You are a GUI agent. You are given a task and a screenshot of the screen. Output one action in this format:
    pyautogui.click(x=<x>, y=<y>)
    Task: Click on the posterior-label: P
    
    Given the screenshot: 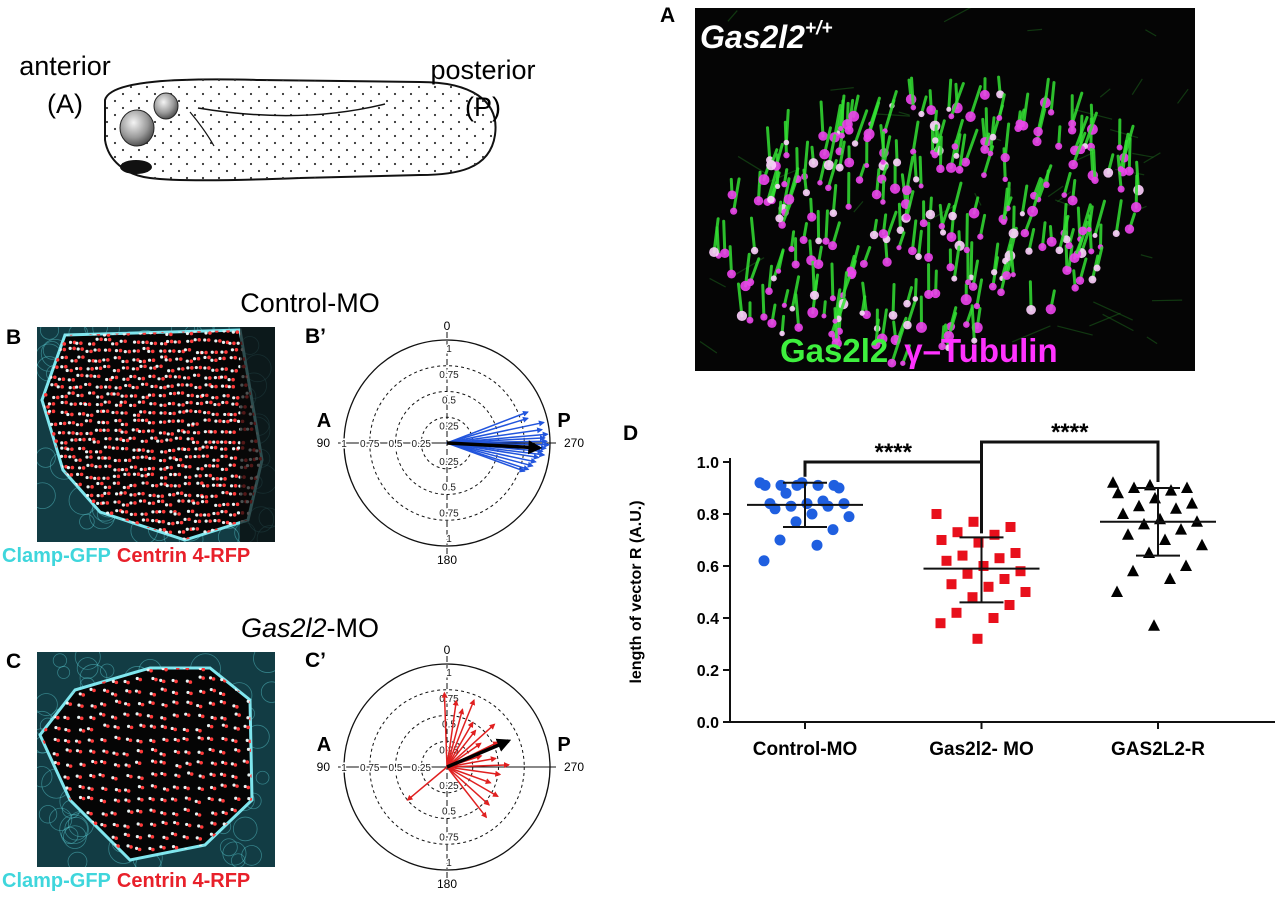 What is the action you would take?
    pyautogui.click(x=563, y=745)
    